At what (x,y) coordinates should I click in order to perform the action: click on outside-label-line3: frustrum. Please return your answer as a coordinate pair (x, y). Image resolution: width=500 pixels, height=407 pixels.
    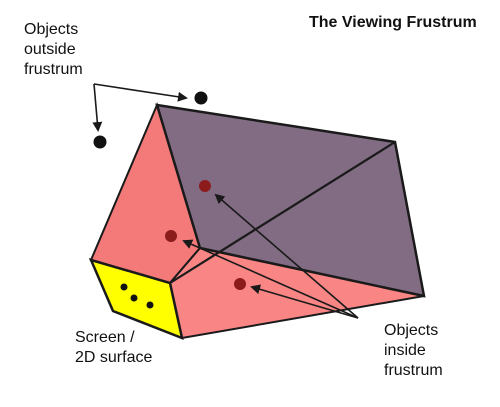
    Looking at the image, I should click on (53, 69).